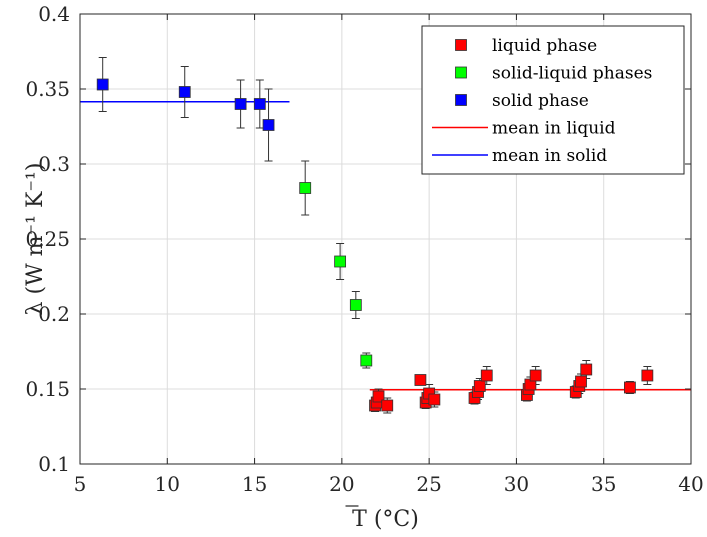 The image size is (707, 537). I want to click on x-tick-label: 15, so click(254, 484).